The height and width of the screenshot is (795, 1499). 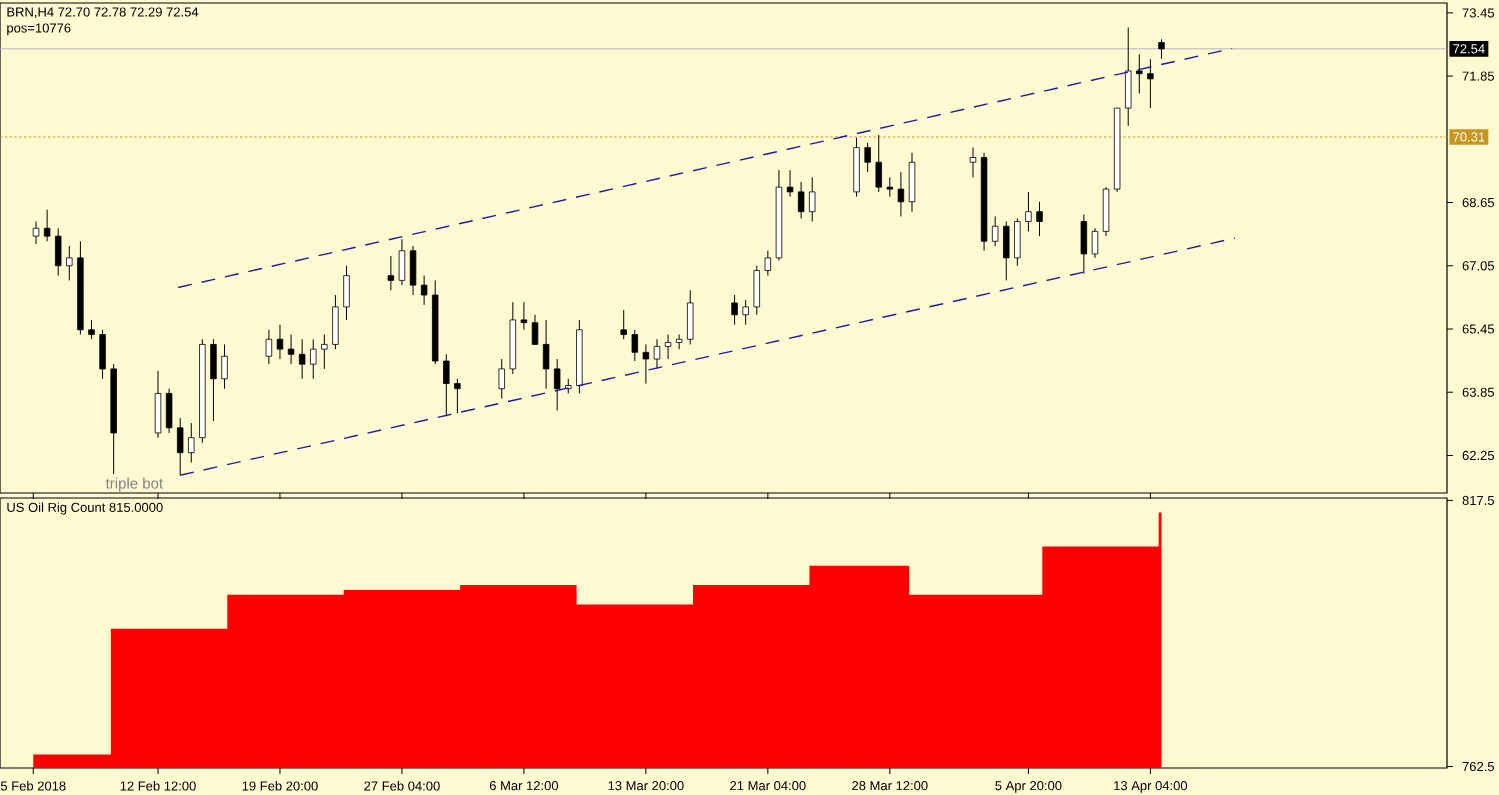 I want to click on x-tick-label: 13 Apr 04:00, so click(x=1151, y=787).